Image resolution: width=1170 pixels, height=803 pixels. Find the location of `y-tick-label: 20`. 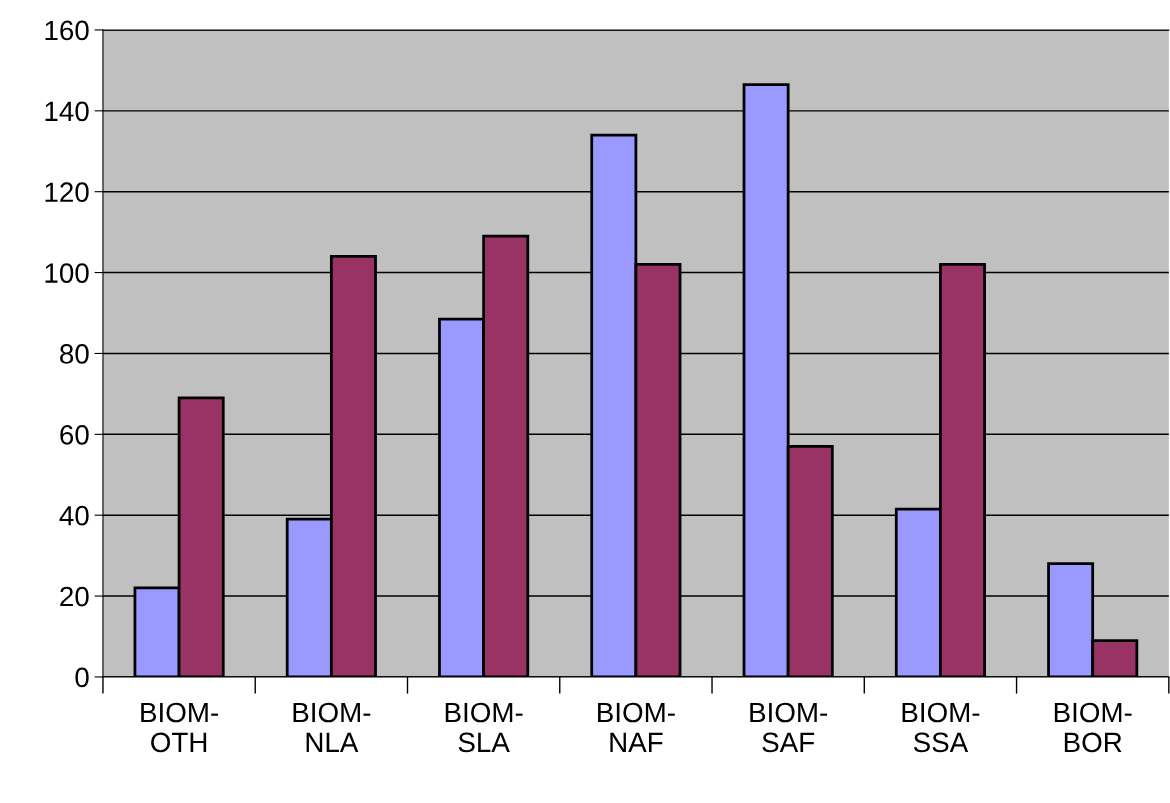

y-tick-label: 20 is located at coordinates (74, 596).